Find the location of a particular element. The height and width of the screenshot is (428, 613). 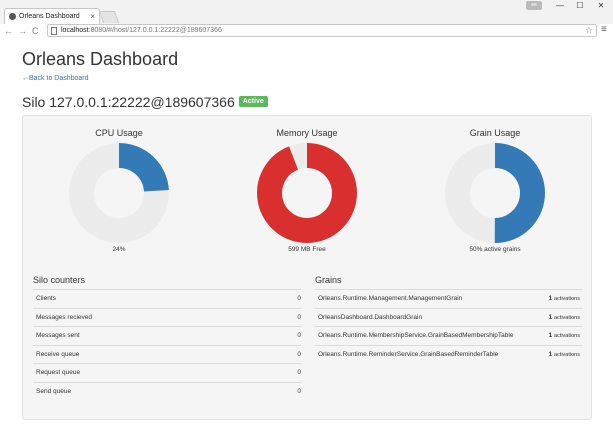

counter-label: Messages recieved is located at coordinates (64, 317).